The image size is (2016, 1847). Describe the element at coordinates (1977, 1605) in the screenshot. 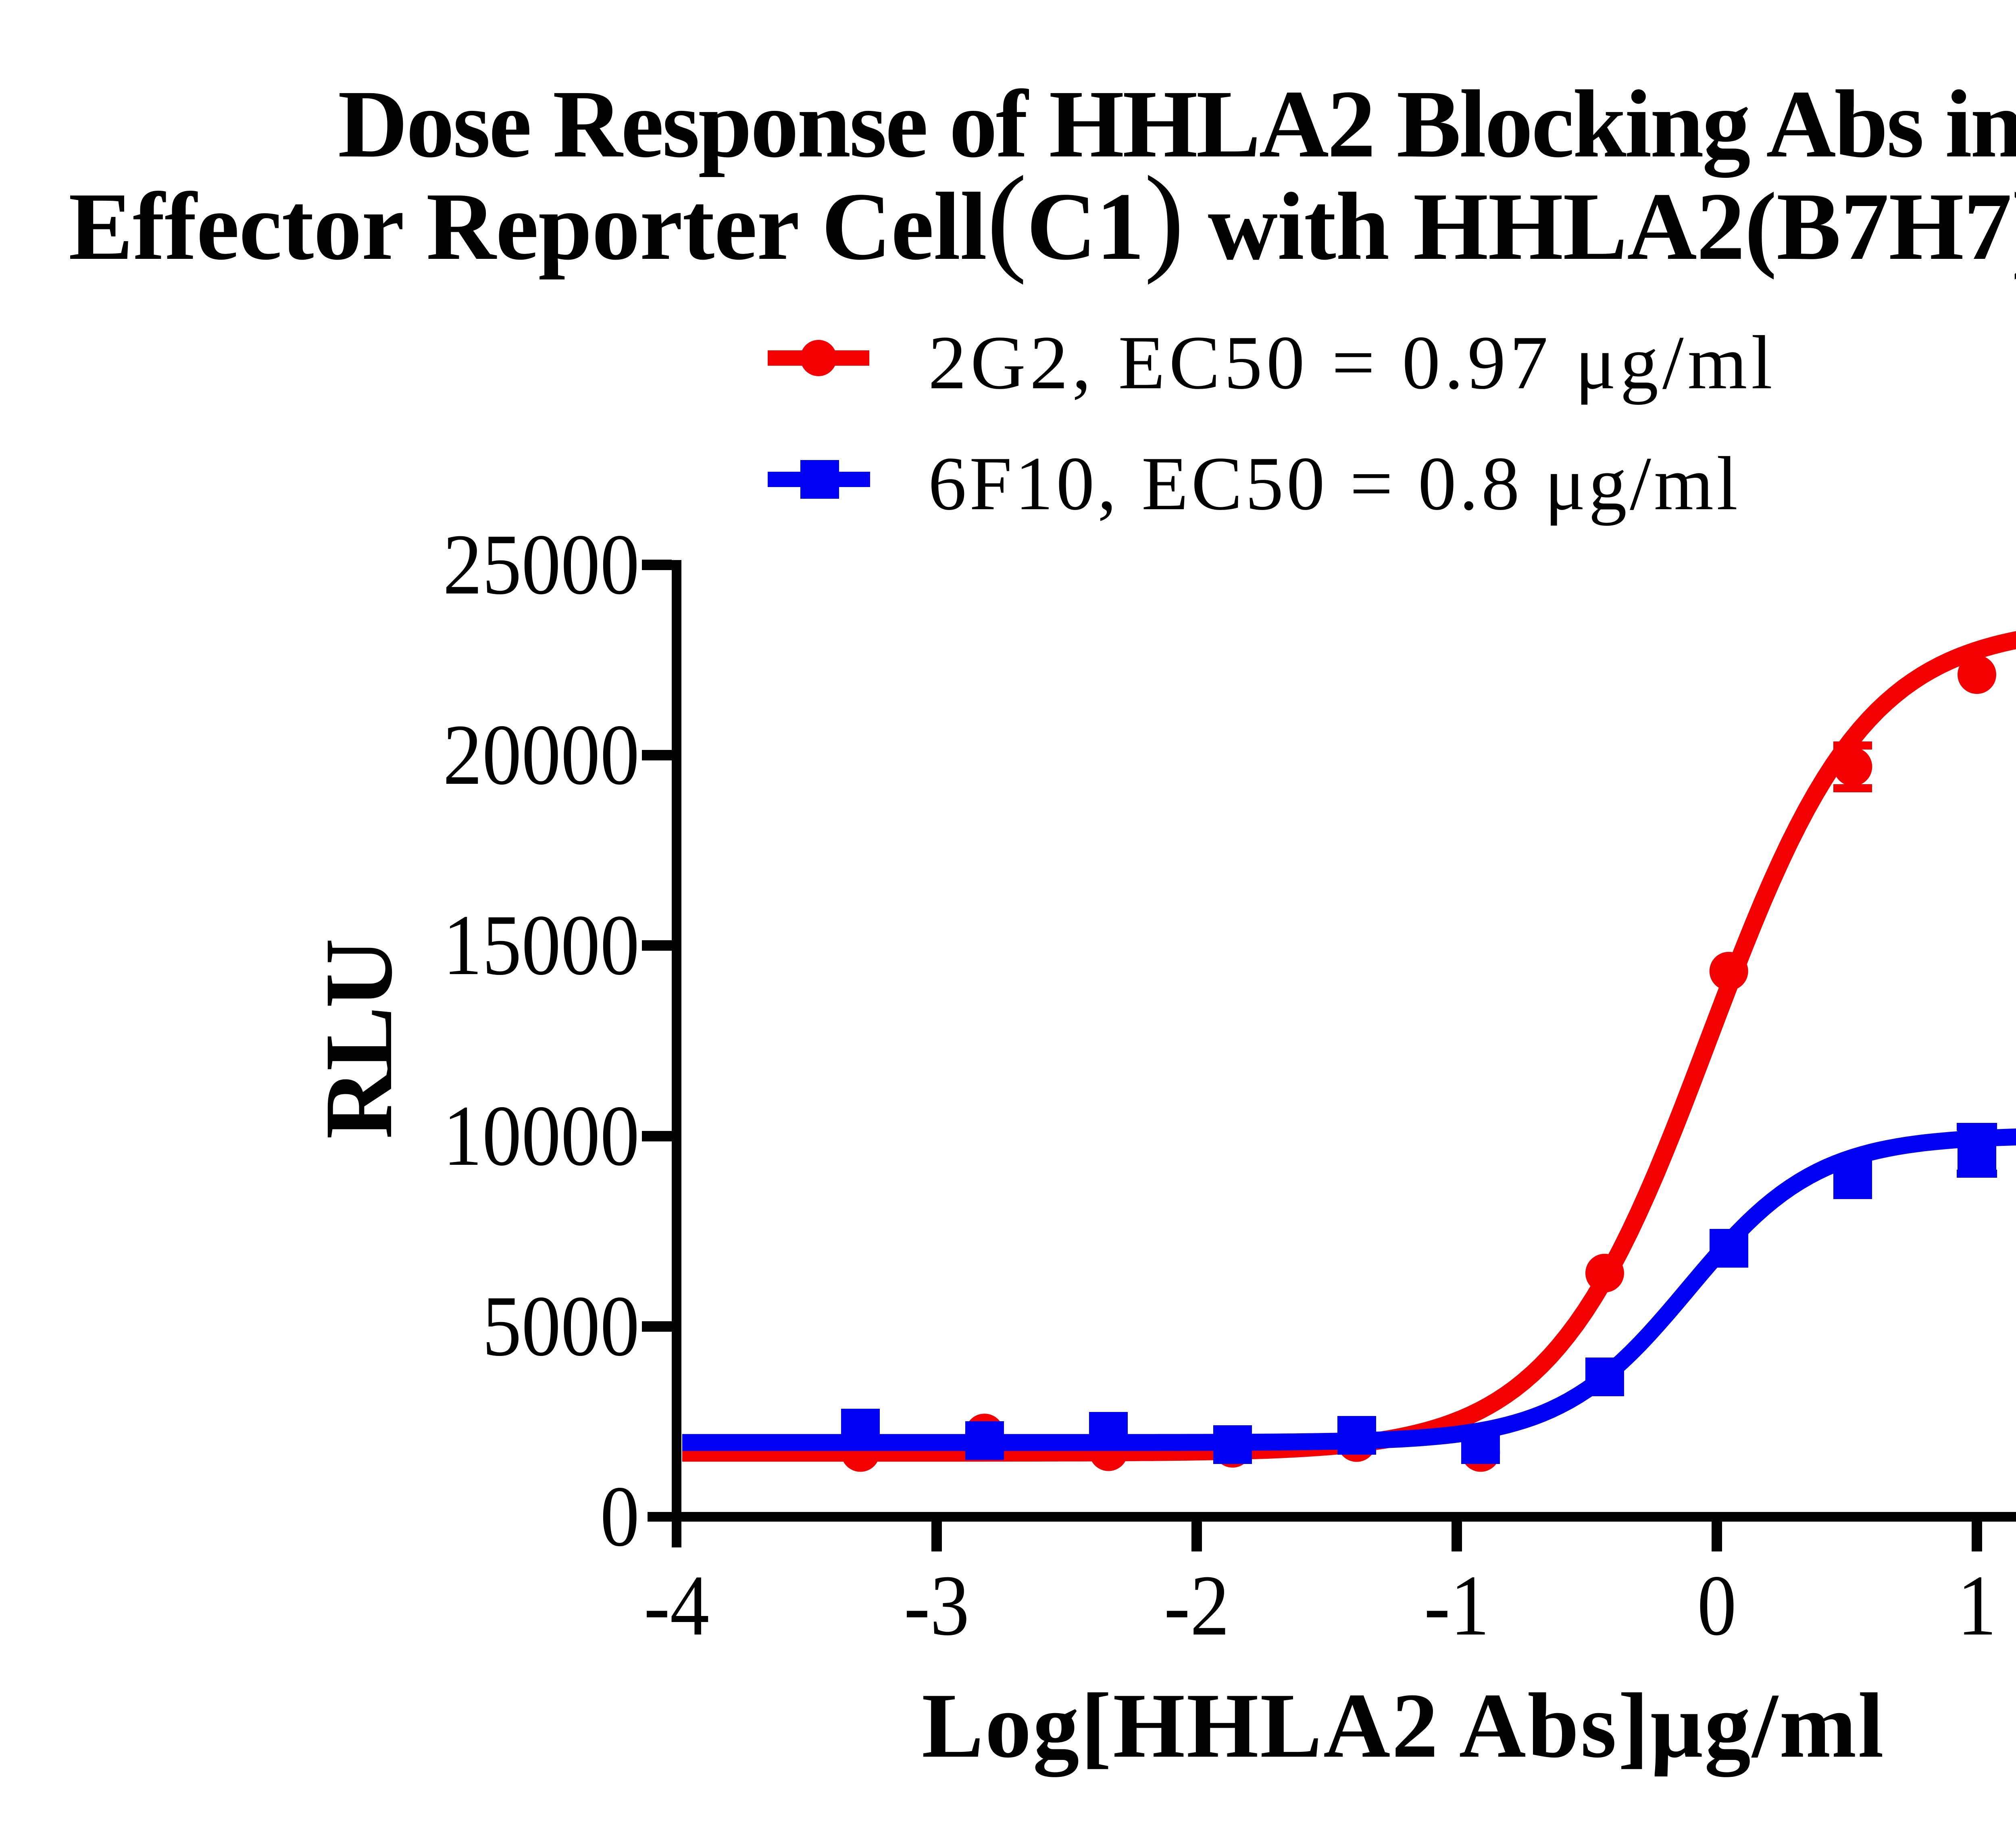

I see `svg-text: 1` at that location.